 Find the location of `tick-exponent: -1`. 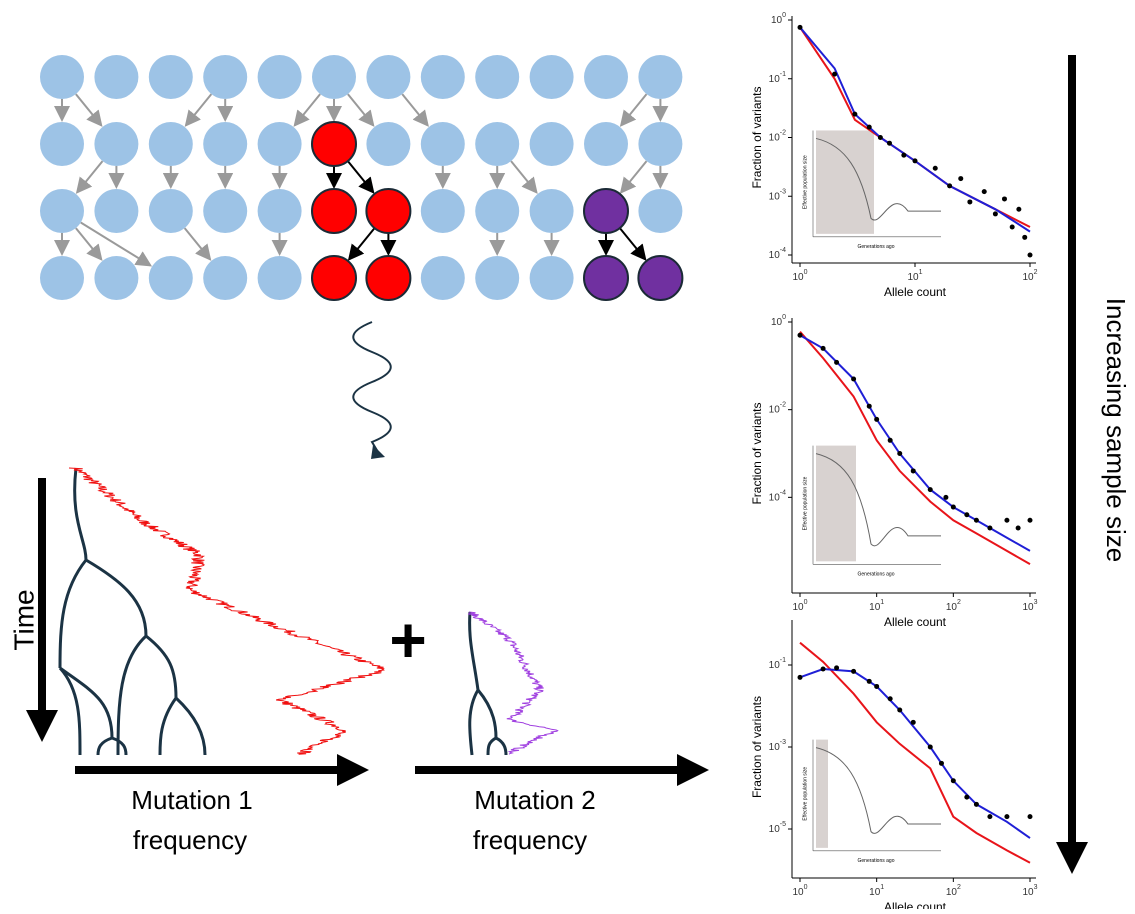

tick-exponent: -1 is located at coordinates (783, 660).